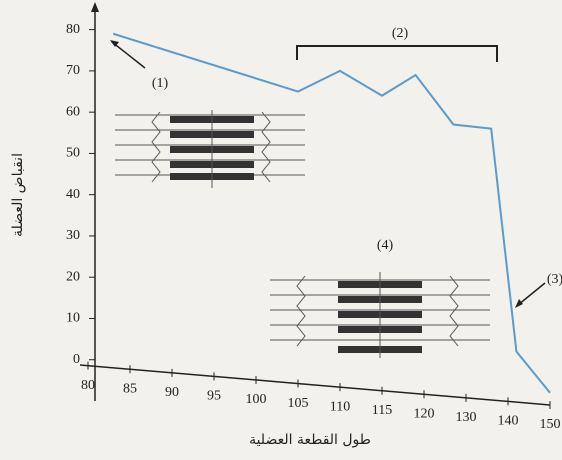  Describe the element at coordinates (298, 403) in the screenshot. I see `x-tick-label: 105` at that location.